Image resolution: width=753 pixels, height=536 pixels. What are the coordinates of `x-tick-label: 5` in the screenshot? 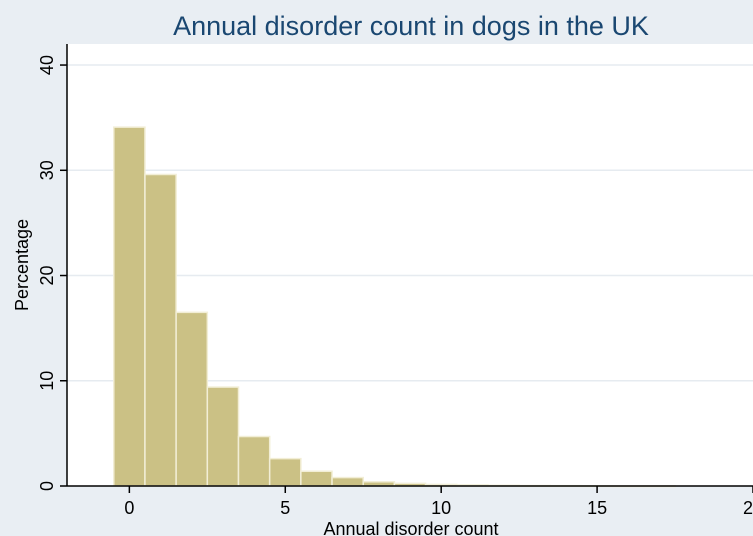 It's located at (285, 508).